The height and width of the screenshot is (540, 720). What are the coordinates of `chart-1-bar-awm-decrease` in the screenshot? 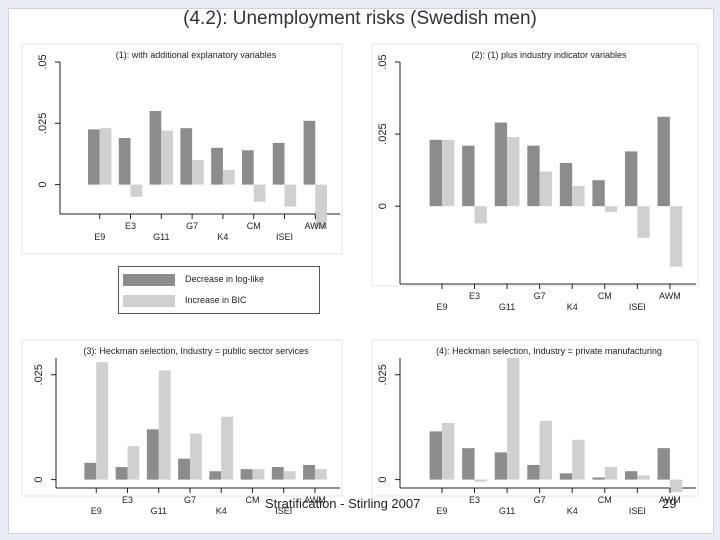 It's located at (309, 152).